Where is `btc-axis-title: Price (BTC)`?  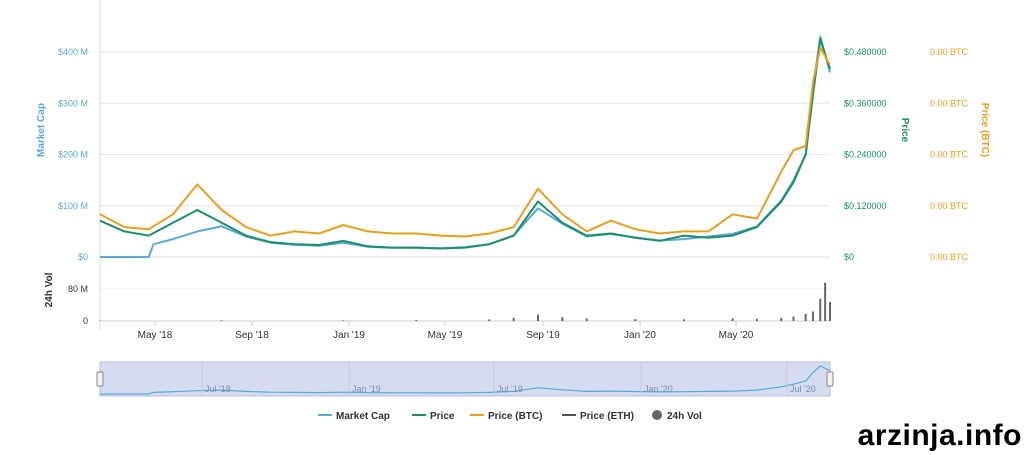 btc-axis-title: Price (BTC) is located at coordinates (984, 130).